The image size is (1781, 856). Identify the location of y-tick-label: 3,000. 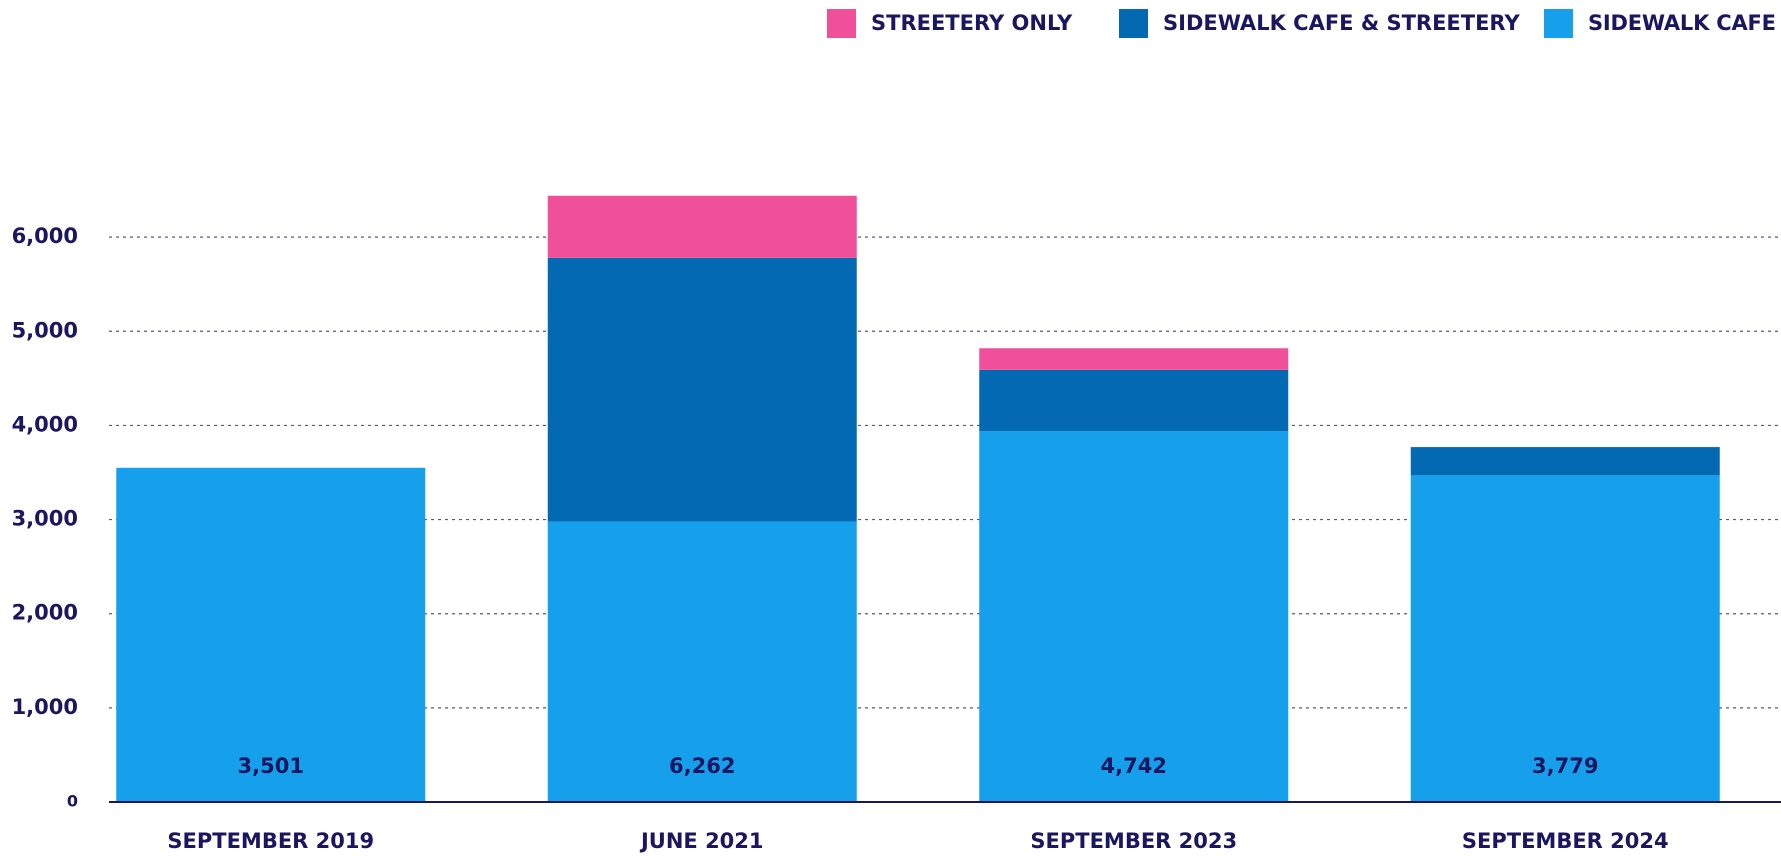
(45, 519).